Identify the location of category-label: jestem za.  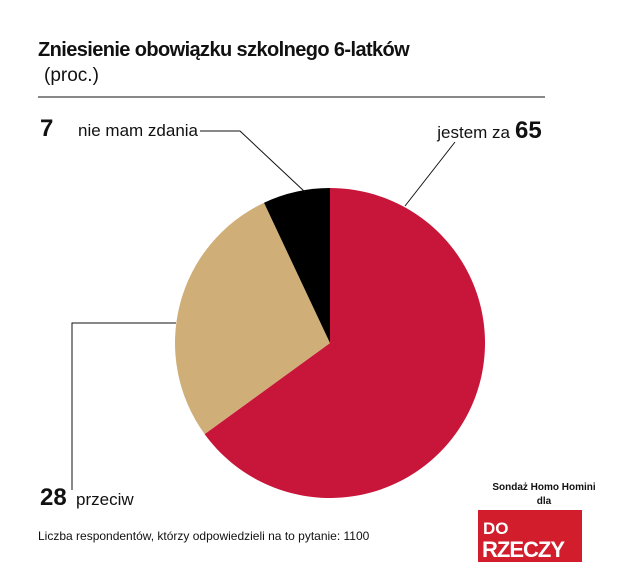
(473, 132).